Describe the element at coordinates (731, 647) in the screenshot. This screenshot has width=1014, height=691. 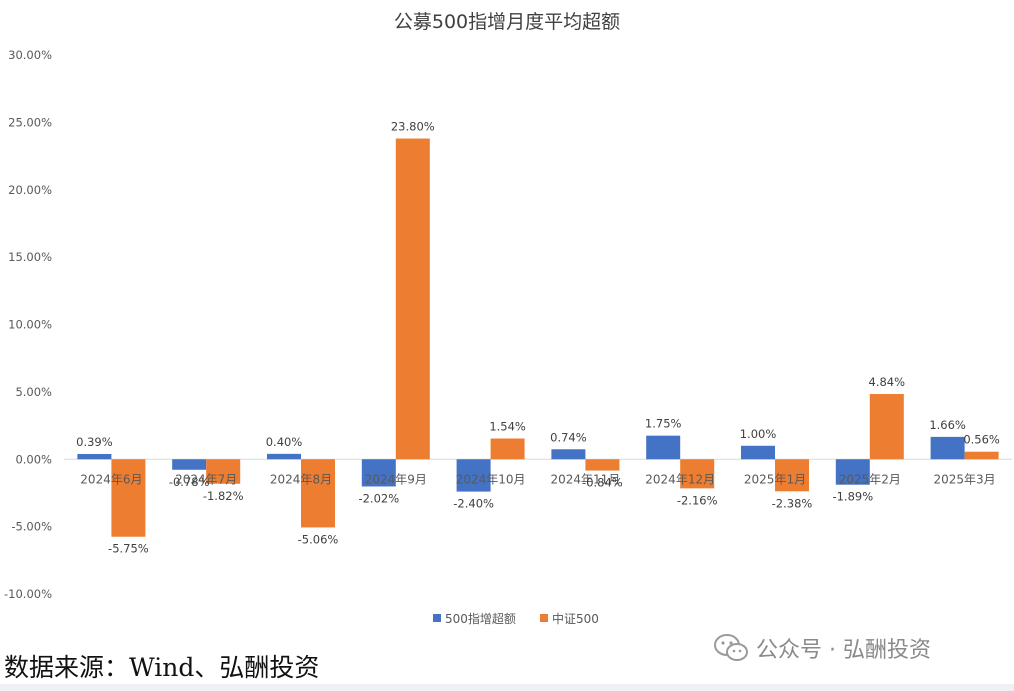
I see `wechat-icon` at that location.